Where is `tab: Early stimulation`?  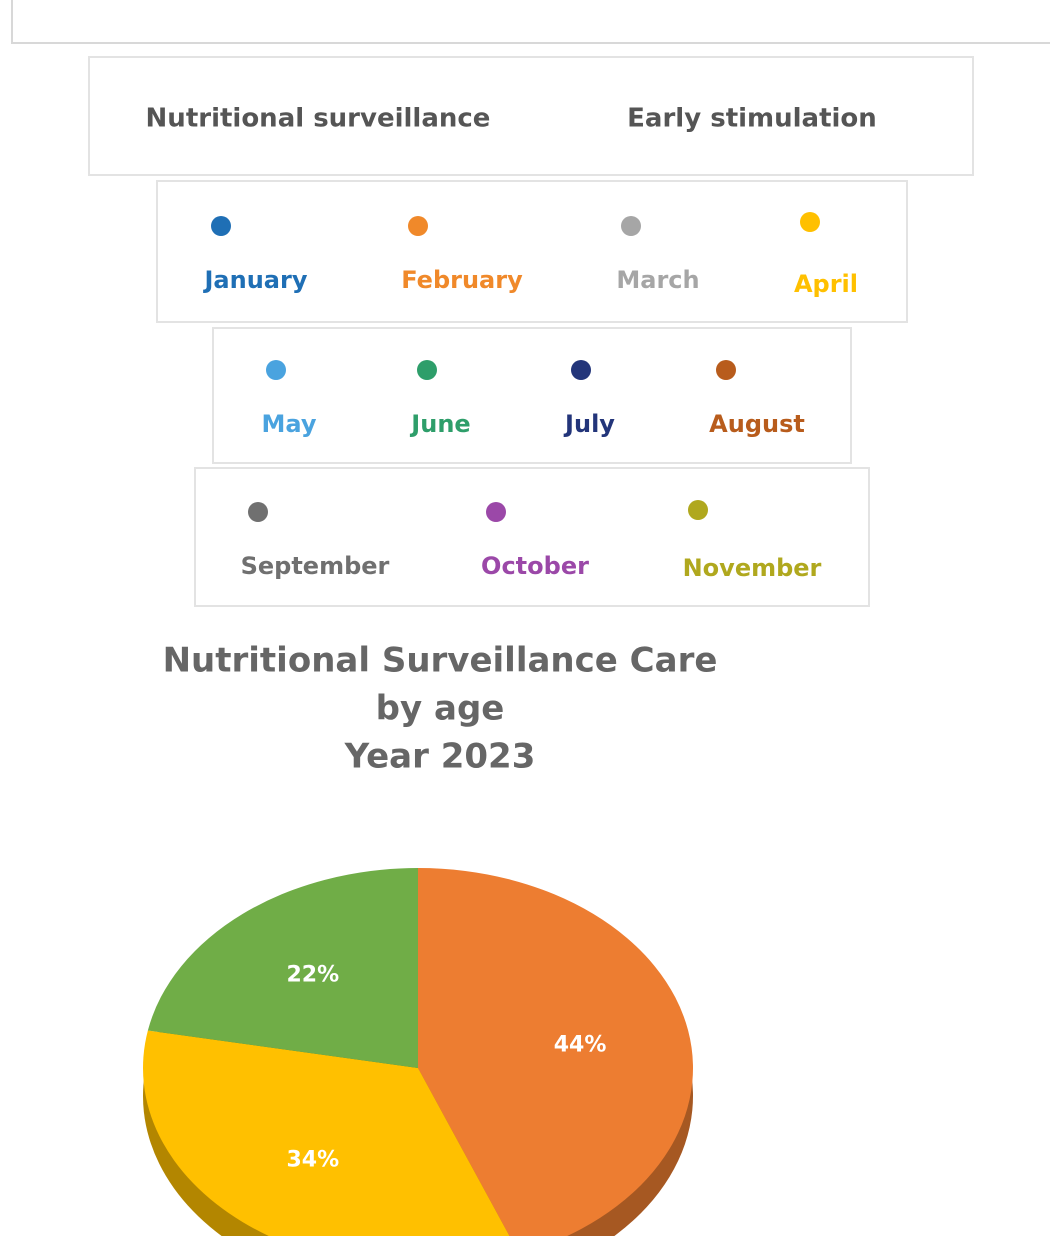 tab: Early stimulation is located at coordinates (752, 119).